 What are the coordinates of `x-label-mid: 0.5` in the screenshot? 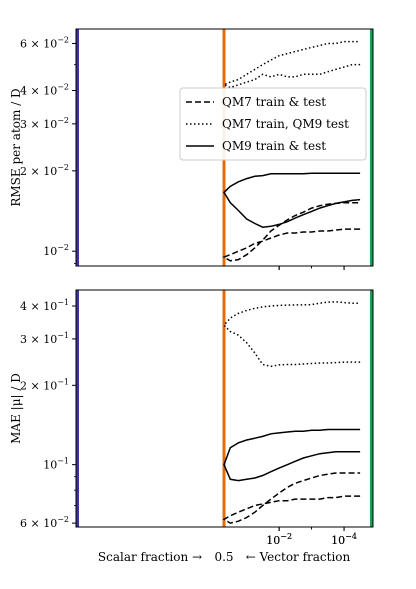 It's located at (223, 557).